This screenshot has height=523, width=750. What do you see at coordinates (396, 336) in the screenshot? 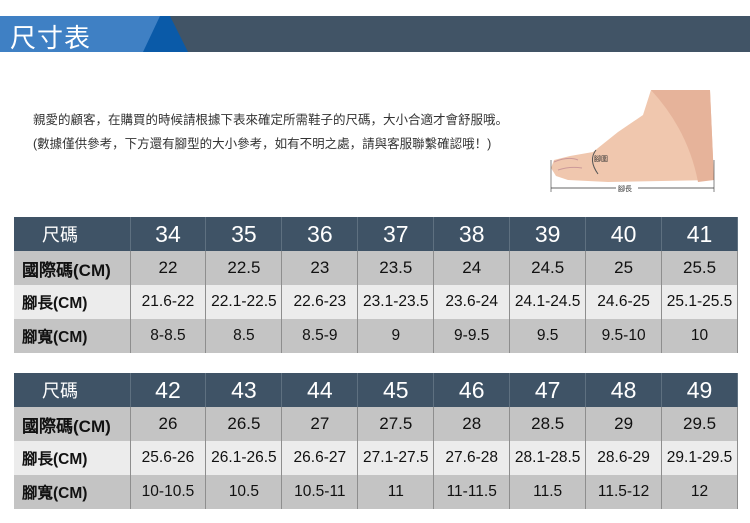
I see `value-cell: 9` at bounding box center [396, 336].